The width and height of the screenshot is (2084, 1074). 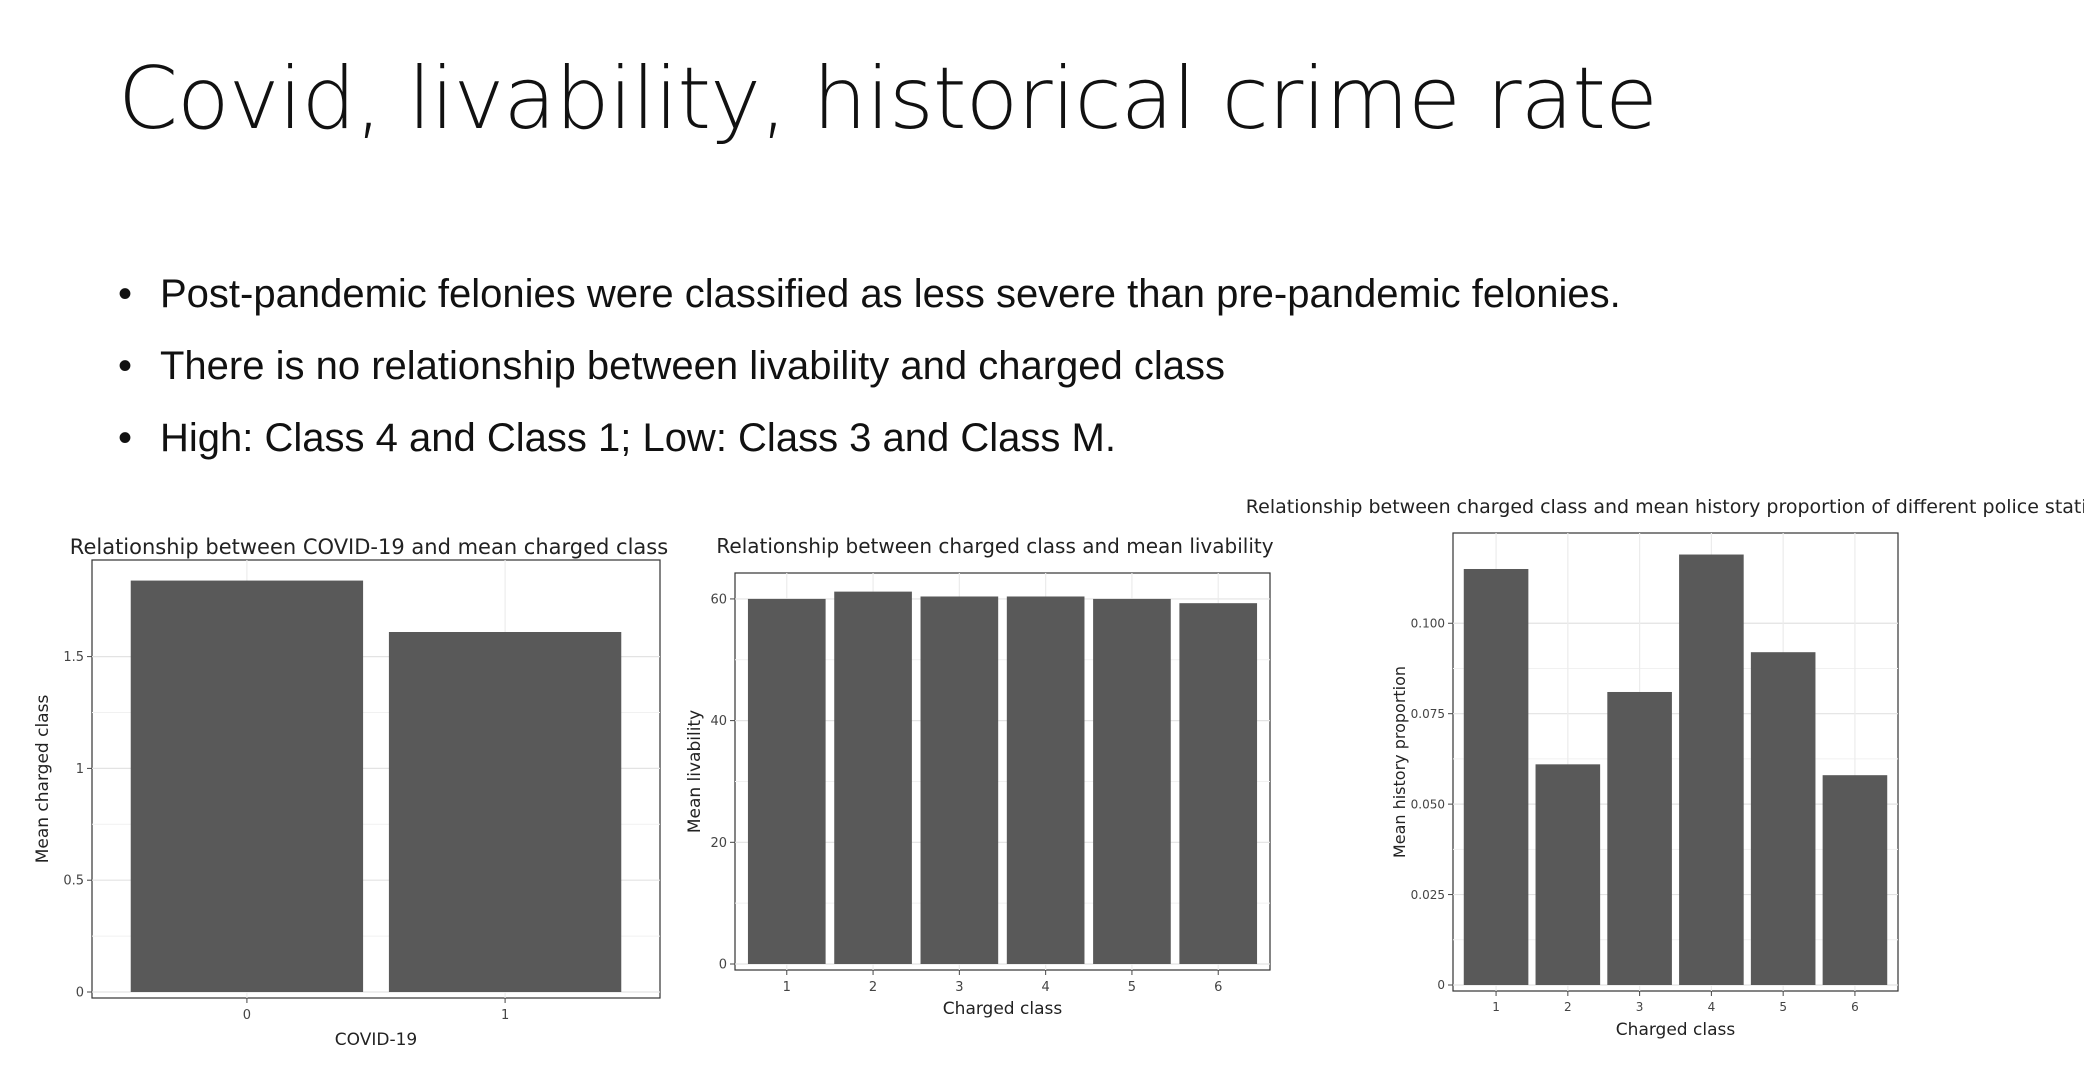 I want to click on x-axis-label: COVID-19, so click(x=376, y=1040).